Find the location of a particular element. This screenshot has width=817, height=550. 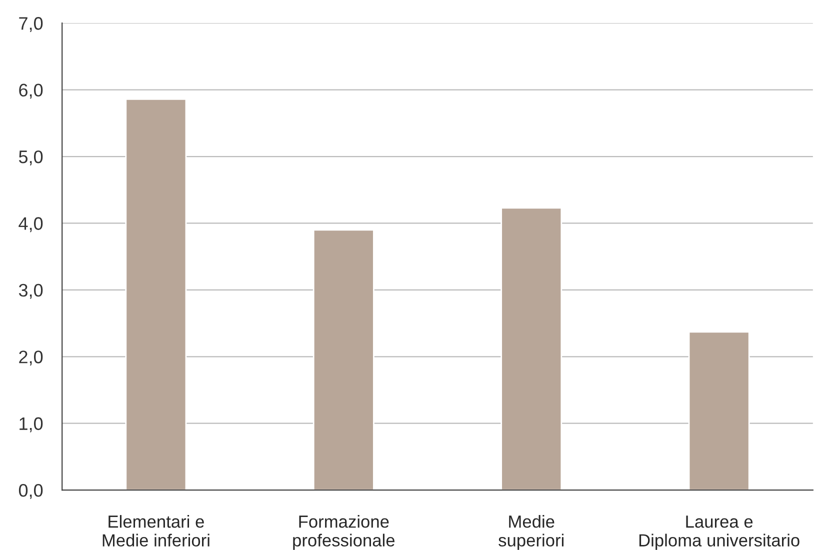

x-tick-label: Medie superiori is located at coordinates (531, 532).